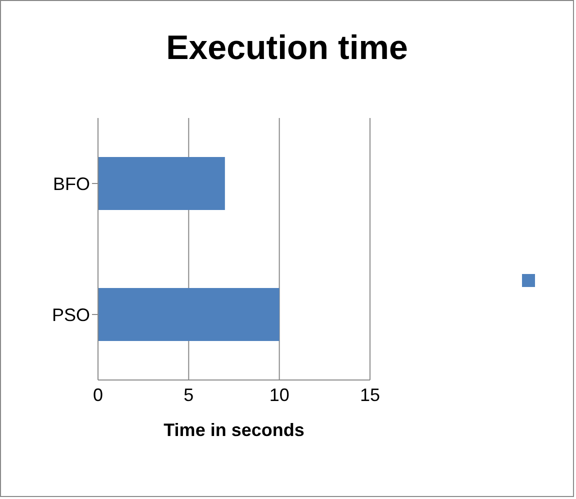  What do you see at coordinates (189, 394) in the screenshot?
I see `x-tick-label: 5` at bounding box center [189, 394].